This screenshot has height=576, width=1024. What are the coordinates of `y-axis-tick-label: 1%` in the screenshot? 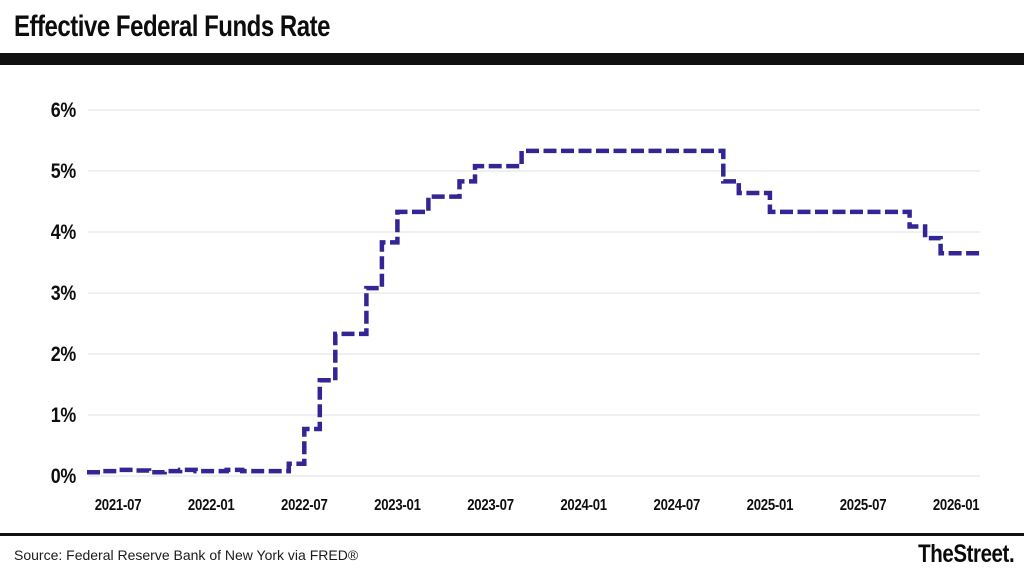 It's located at (63, 416).